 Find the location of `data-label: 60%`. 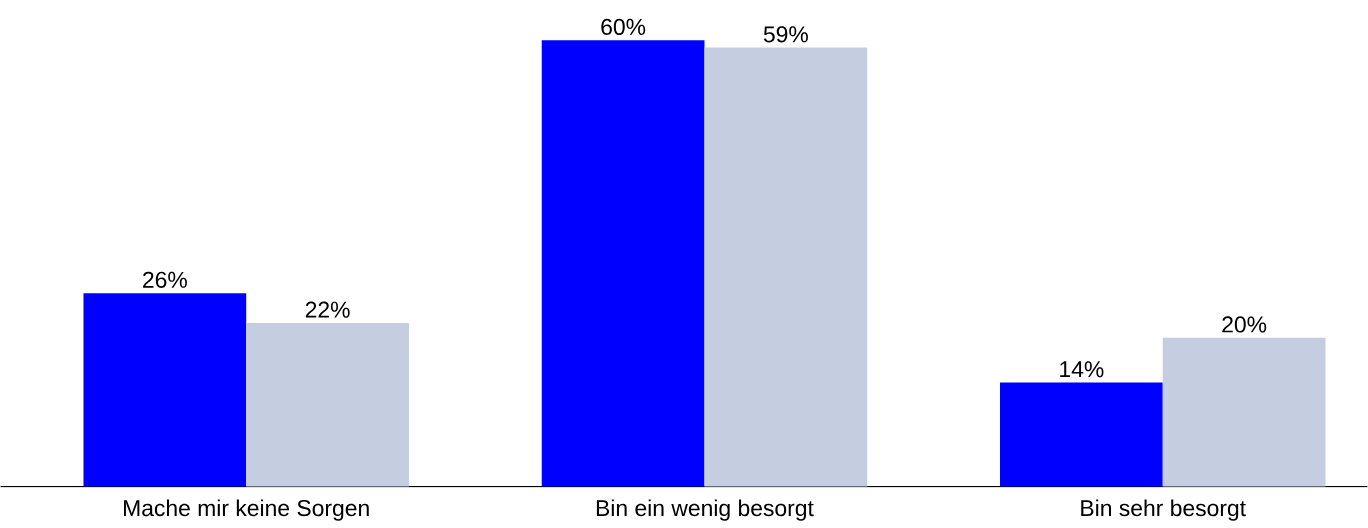

data-label: 60% is located at coordinates (623, 26).